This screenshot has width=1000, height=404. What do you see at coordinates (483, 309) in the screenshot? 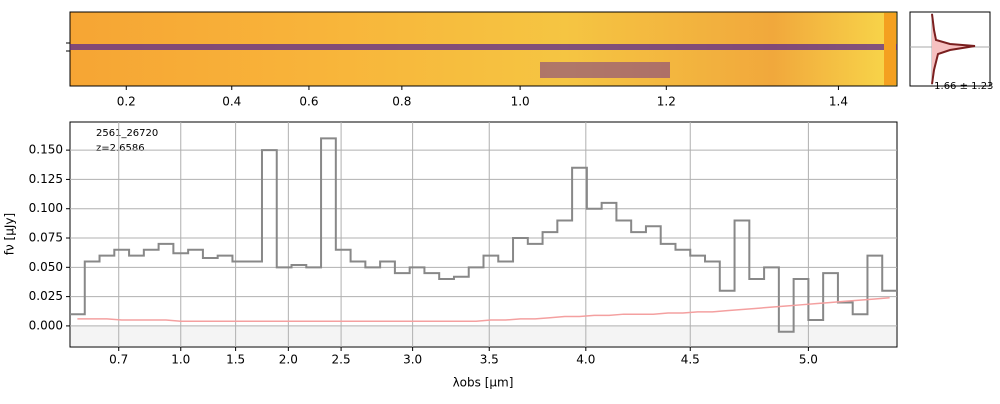
I see `error-line` at bounding box center [483, 309].